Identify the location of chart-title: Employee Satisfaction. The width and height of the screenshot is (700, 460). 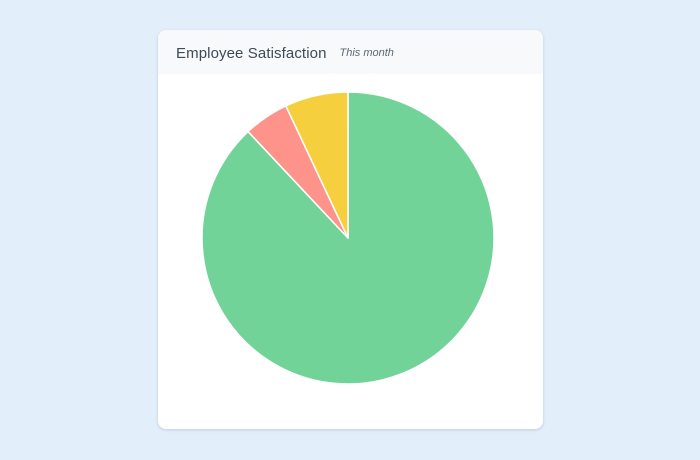
(251, 53).